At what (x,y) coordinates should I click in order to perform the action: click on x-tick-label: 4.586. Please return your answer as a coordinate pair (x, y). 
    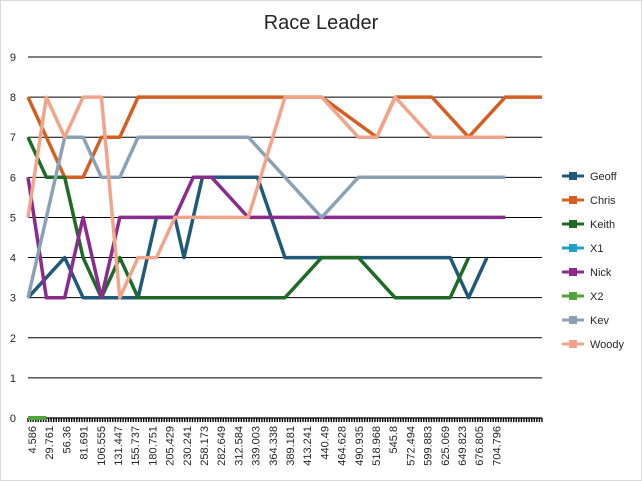
    Looking at the image, I should click on (33, 440).